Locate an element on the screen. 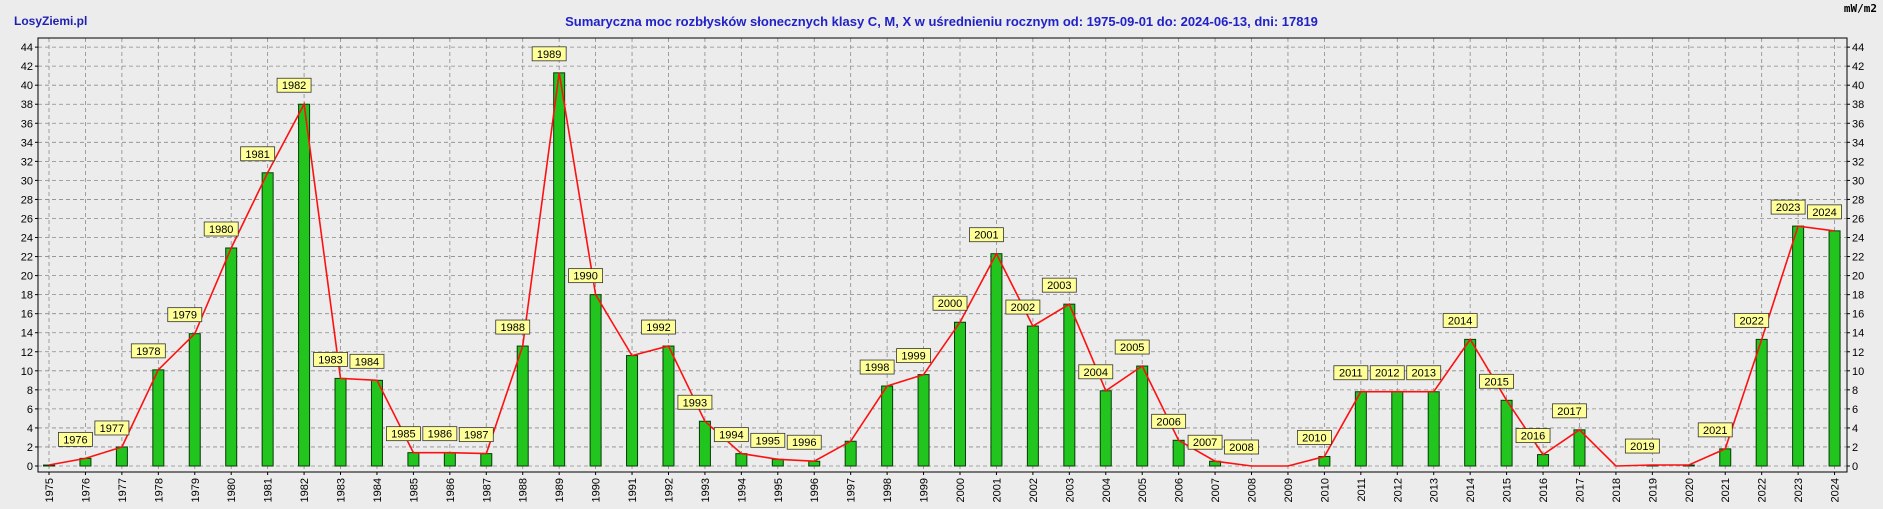  y-tick-label-left: 10 is located at coordinates (27, 372).